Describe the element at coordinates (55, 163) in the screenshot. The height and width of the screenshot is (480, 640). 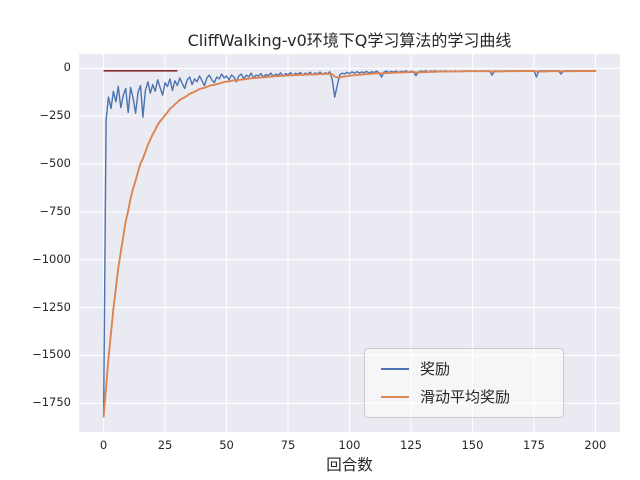
I see `y-tick-label: −500` at that location.